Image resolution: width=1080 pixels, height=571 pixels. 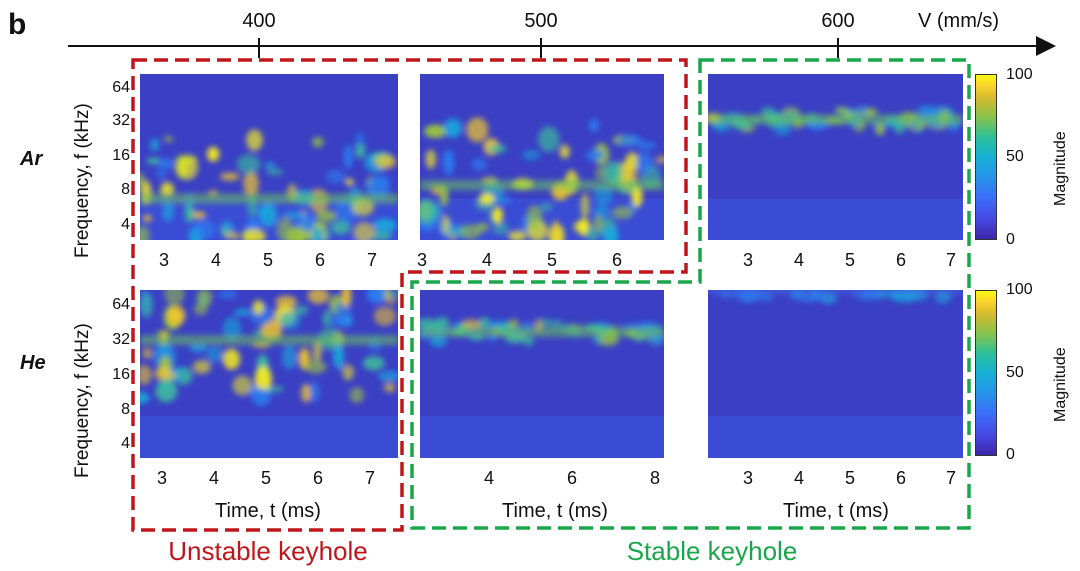 What do you see at coordinates (986, 373) in the screenshot?
I see `colorbar-he` at bounding box center [986, 373].